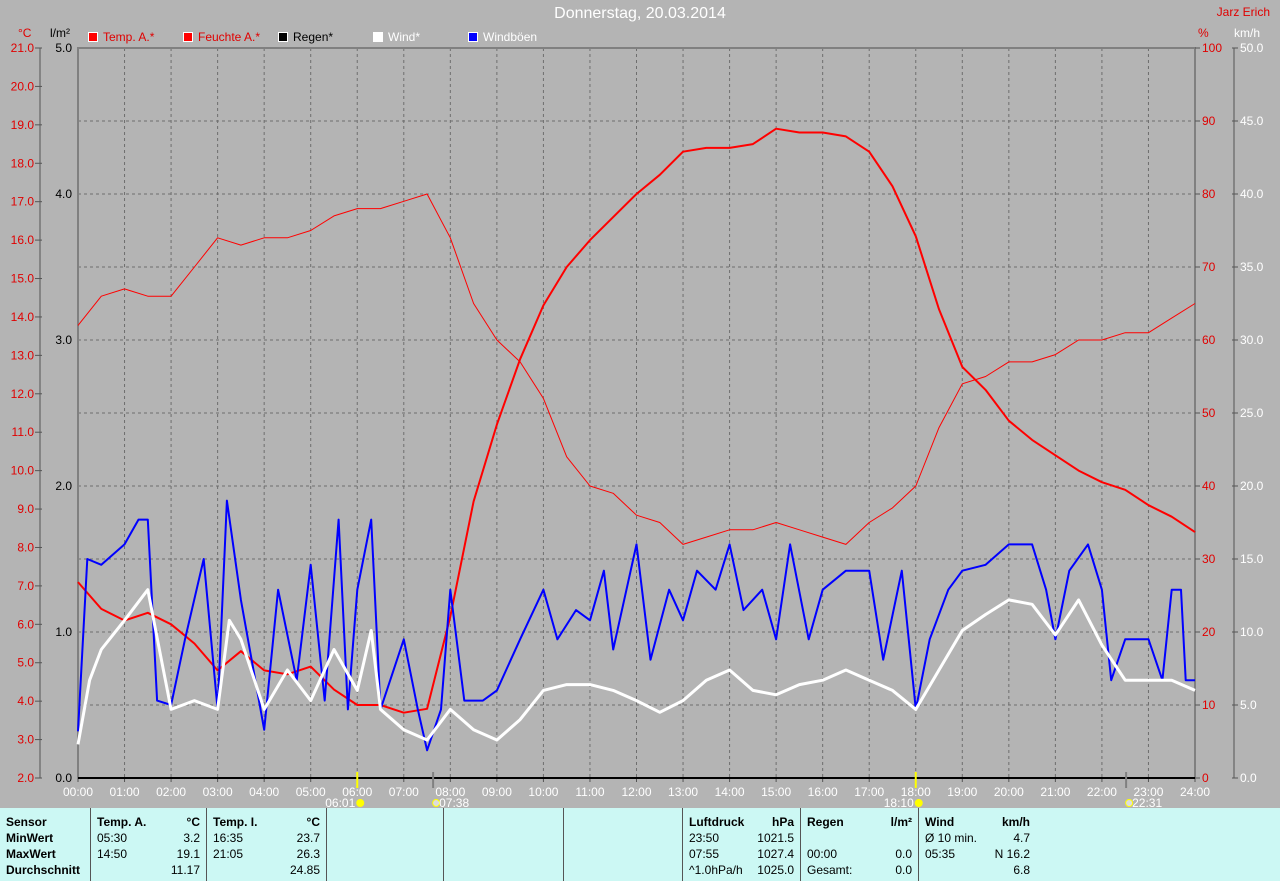  What do you see at coordinates (25, 547) in the screenshot?
I see `temp-tick-label: 8.0` at bounding box center [25, 547].